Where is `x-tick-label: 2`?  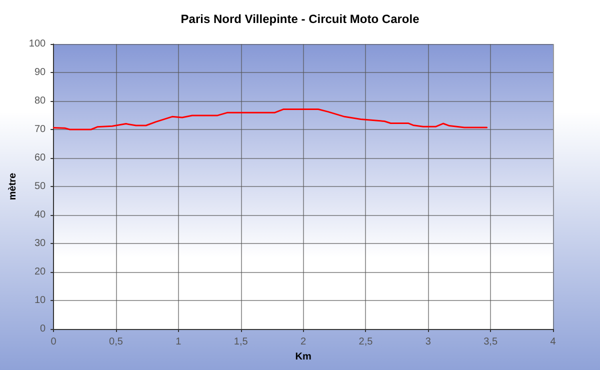
x-tick-label: 2 is located at coordinates (303, 342).